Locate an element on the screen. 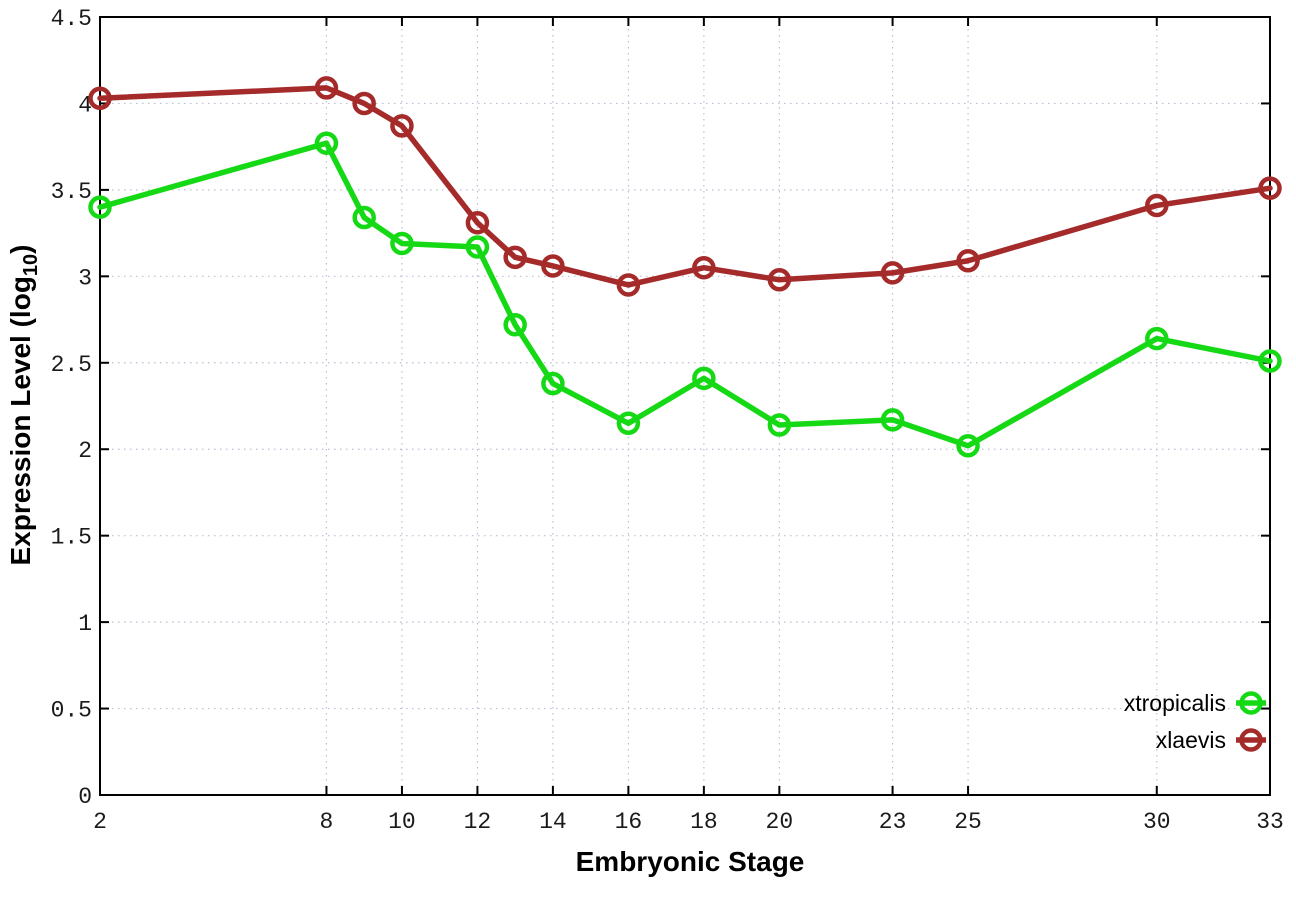 The height and width of the screenshot is (907, 1296). y-tick-label: 4.5 is located at coordinates (71, 19).